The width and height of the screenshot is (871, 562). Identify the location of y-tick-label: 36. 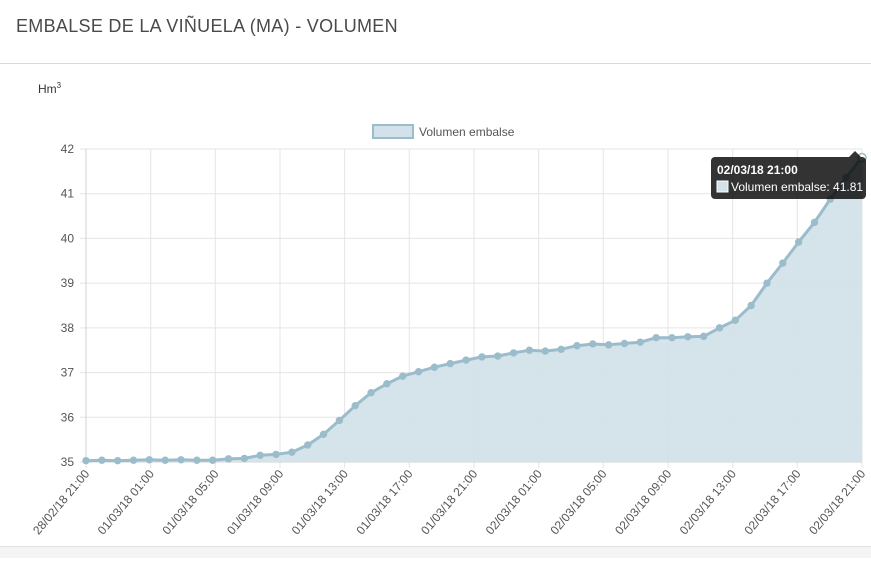
(68, 417).